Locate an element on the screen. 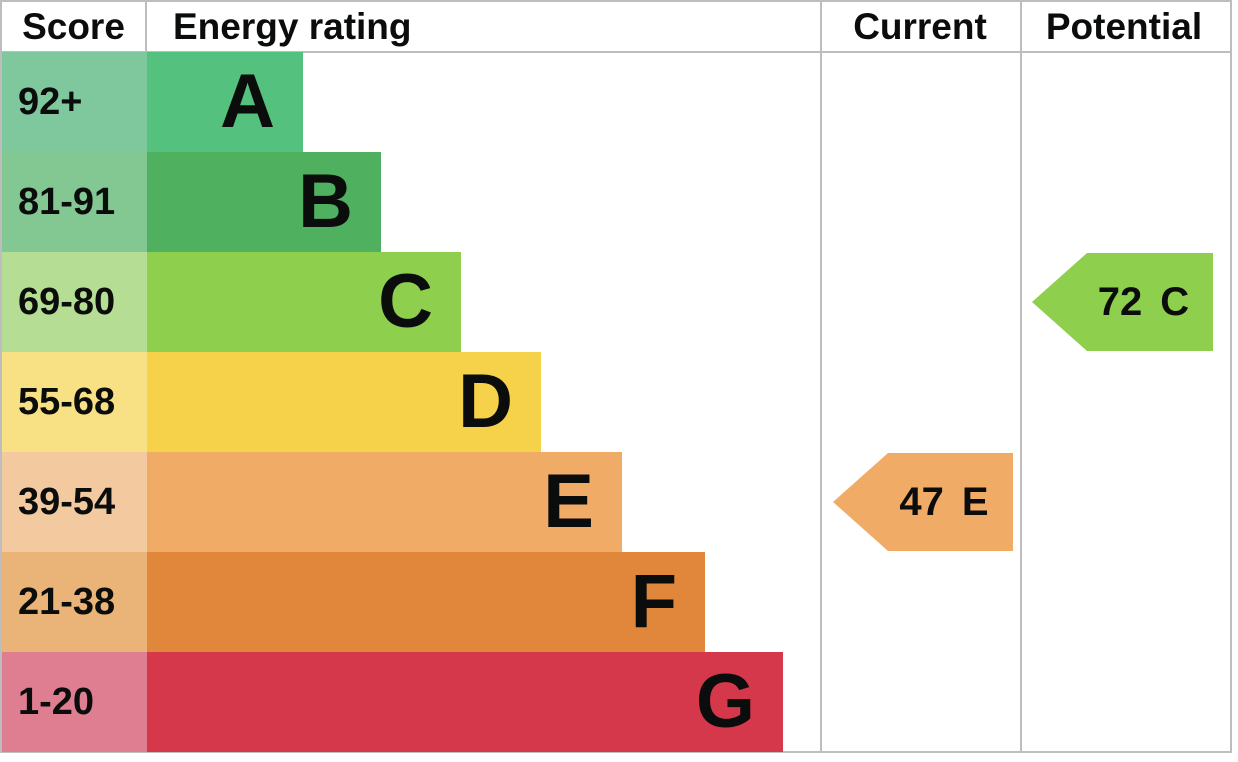 This screenshot has height=762, width=1238. band-letter-a: A is located at coordinates (247, 101).